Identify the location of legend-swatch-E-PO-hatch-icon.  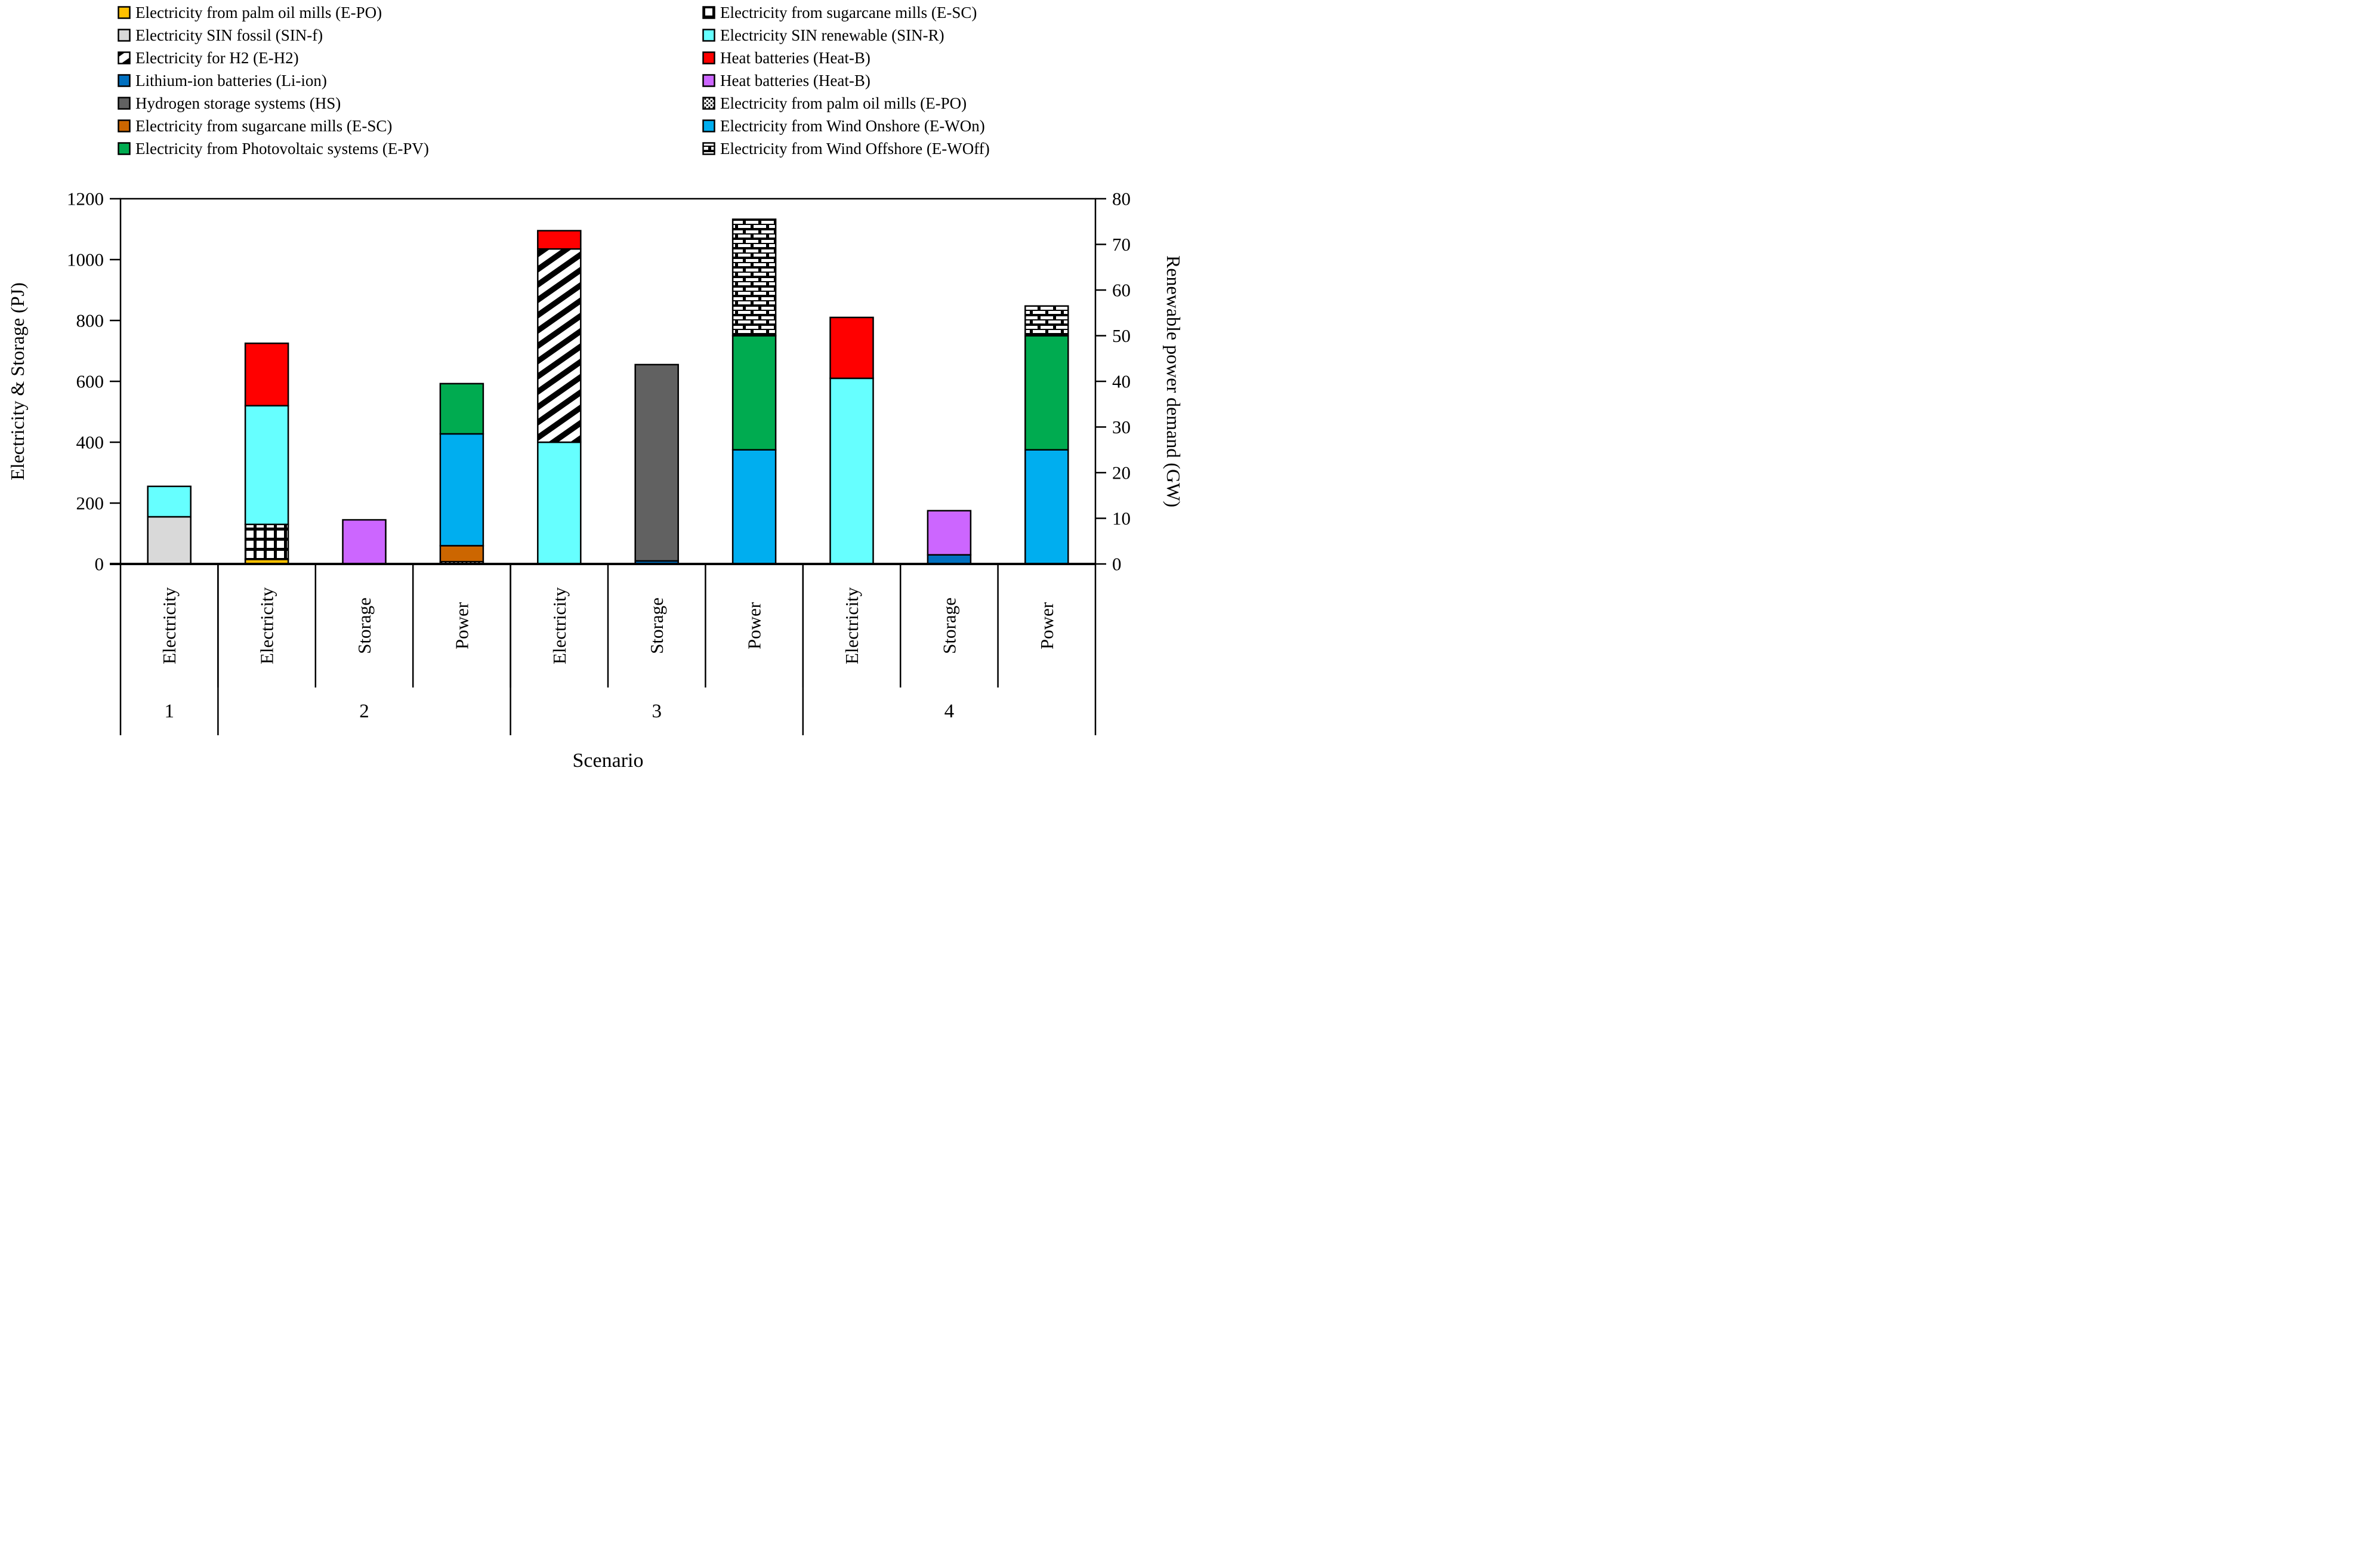
(708, 103).